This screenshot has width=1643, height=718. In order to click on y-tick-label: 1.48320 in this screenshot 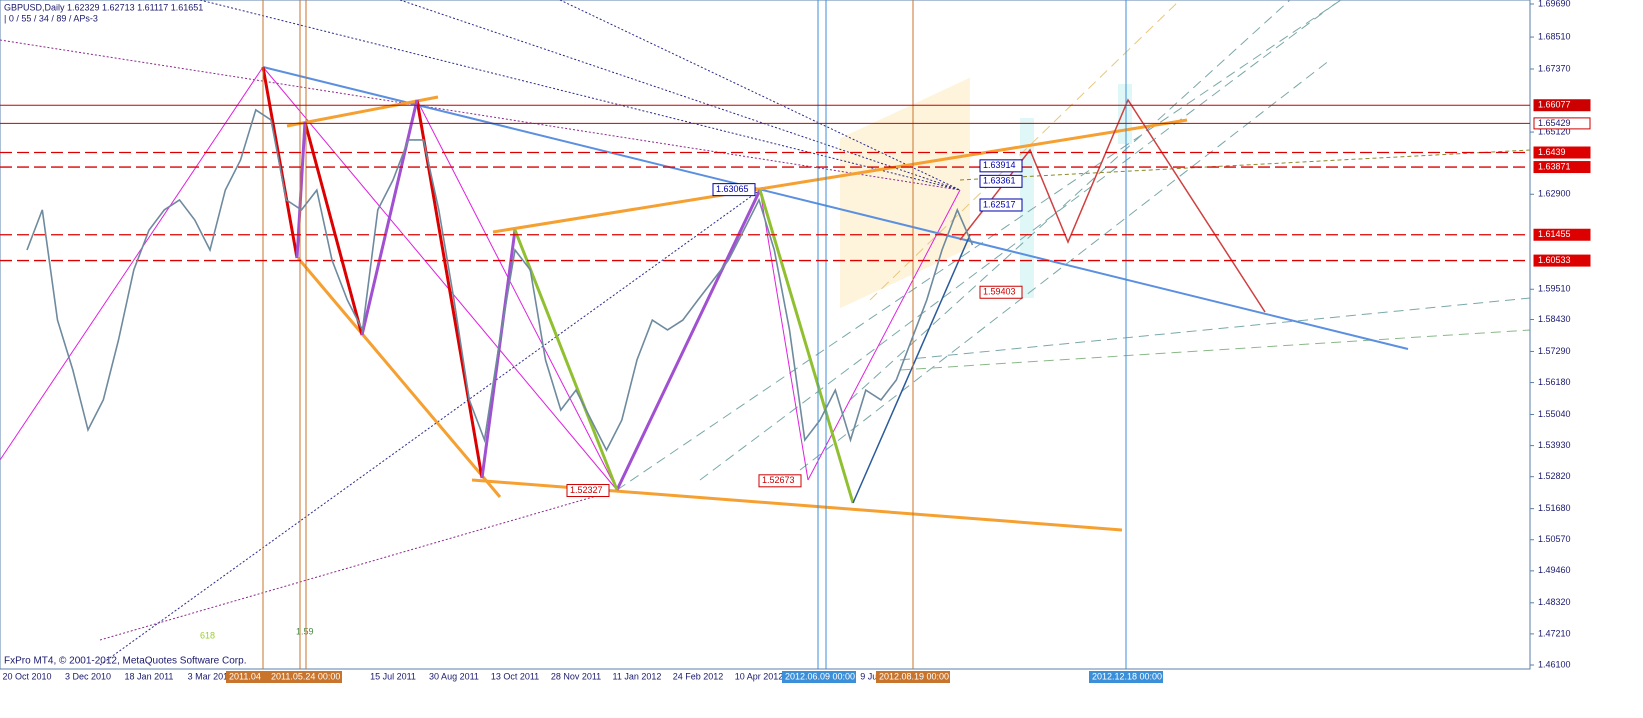, I will do `click(1554, 602)`.